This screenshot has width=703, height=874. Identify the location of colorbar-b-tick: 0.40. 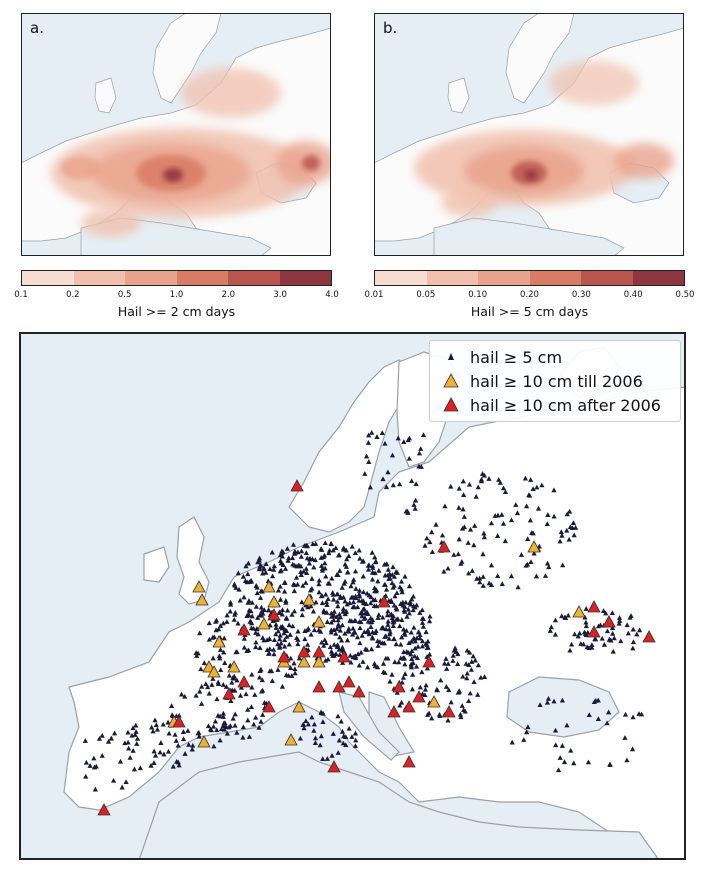
(633, 295).